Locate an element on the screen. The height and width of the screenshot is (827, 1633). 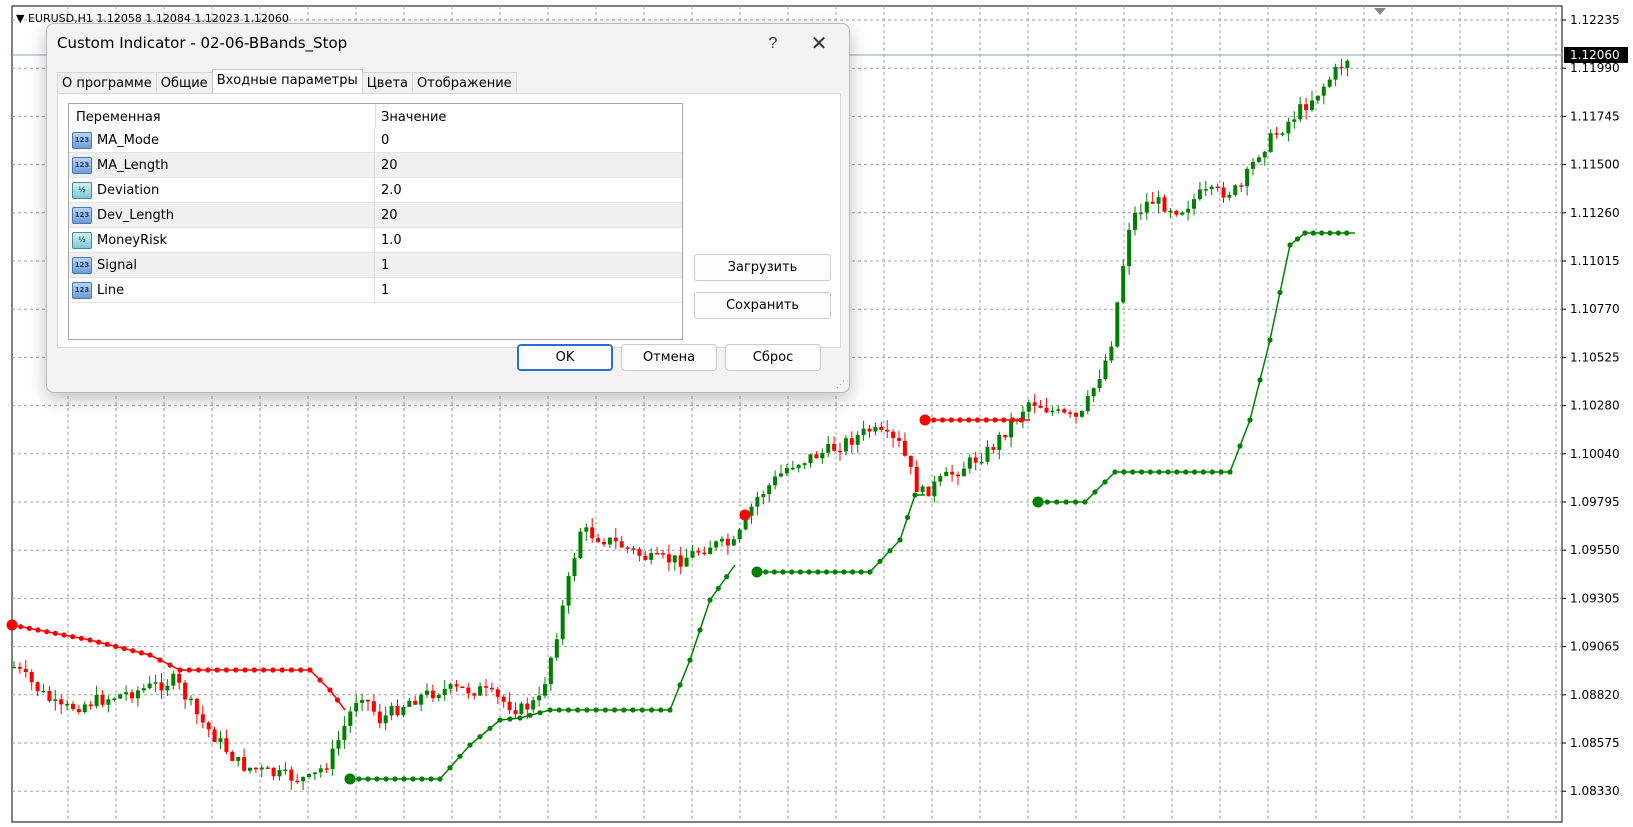
dialog-title: Custom Indicator - 02-06-BBands_Stop is located at coordinates (202, 43).